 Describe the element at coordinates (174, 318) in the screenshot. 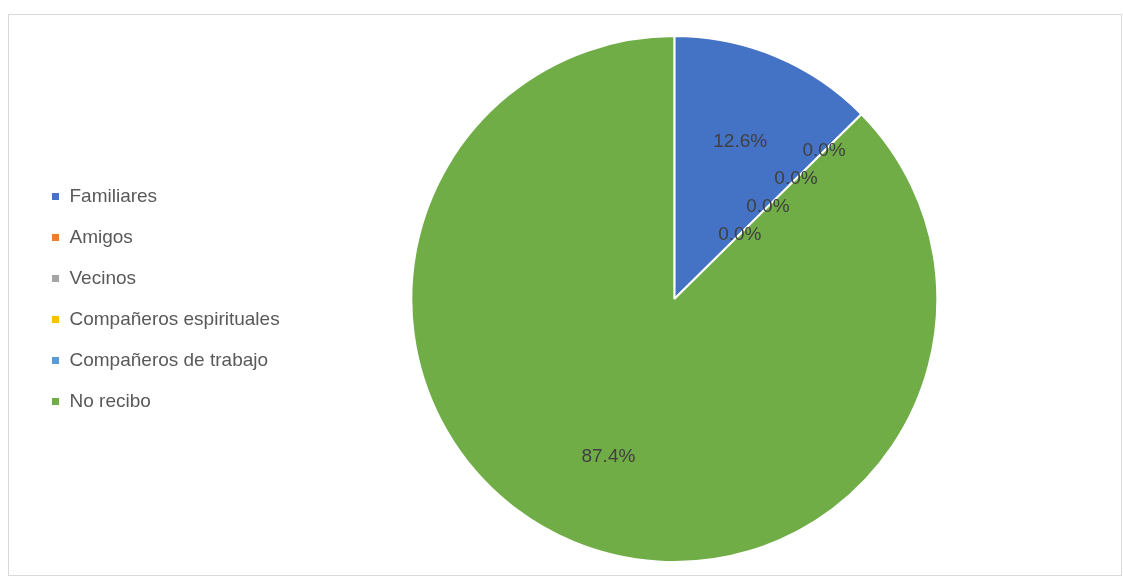

I see `legend-label: Compañeros espirituales` at that location.